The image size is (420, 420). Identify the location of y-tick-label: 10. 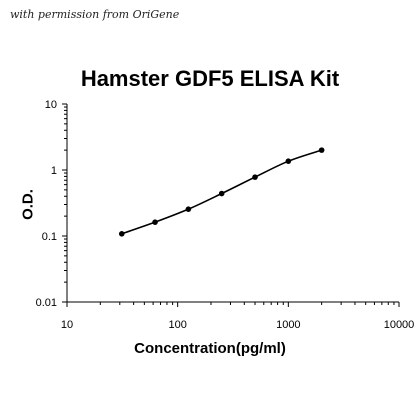
(51, 105).